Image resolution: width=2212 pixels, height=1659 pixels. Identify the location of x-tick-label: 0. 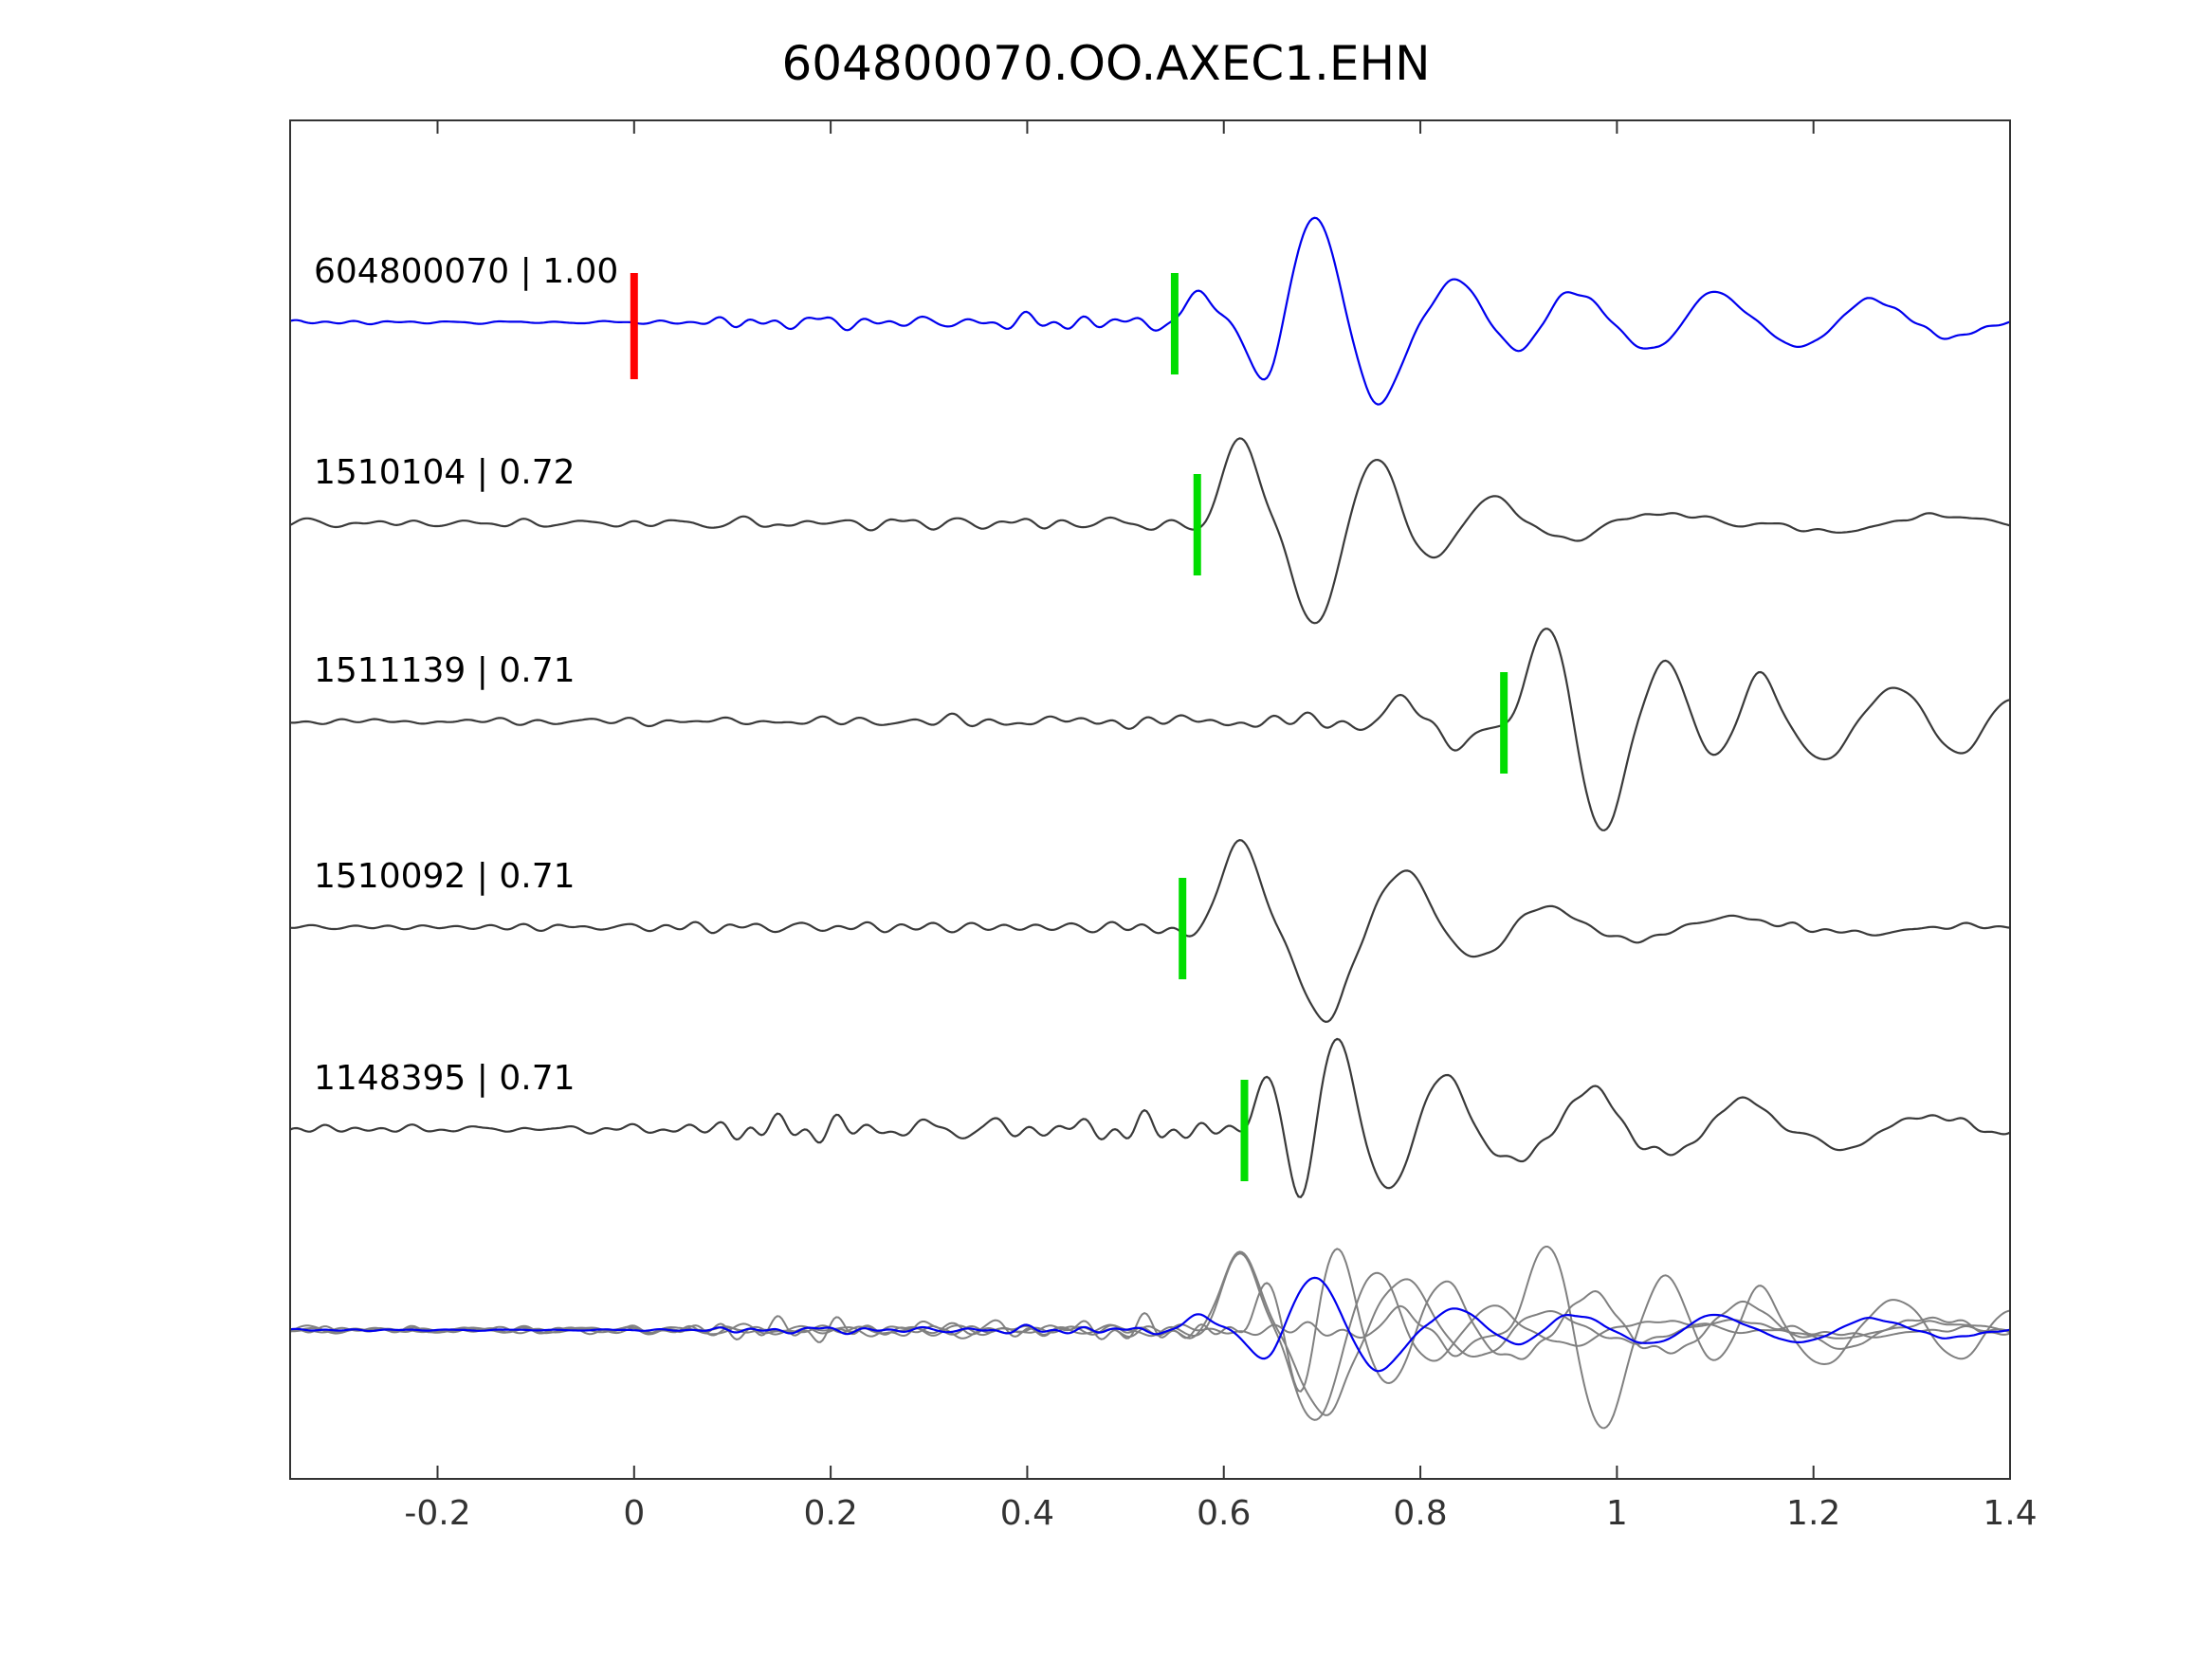
(634, 1513).